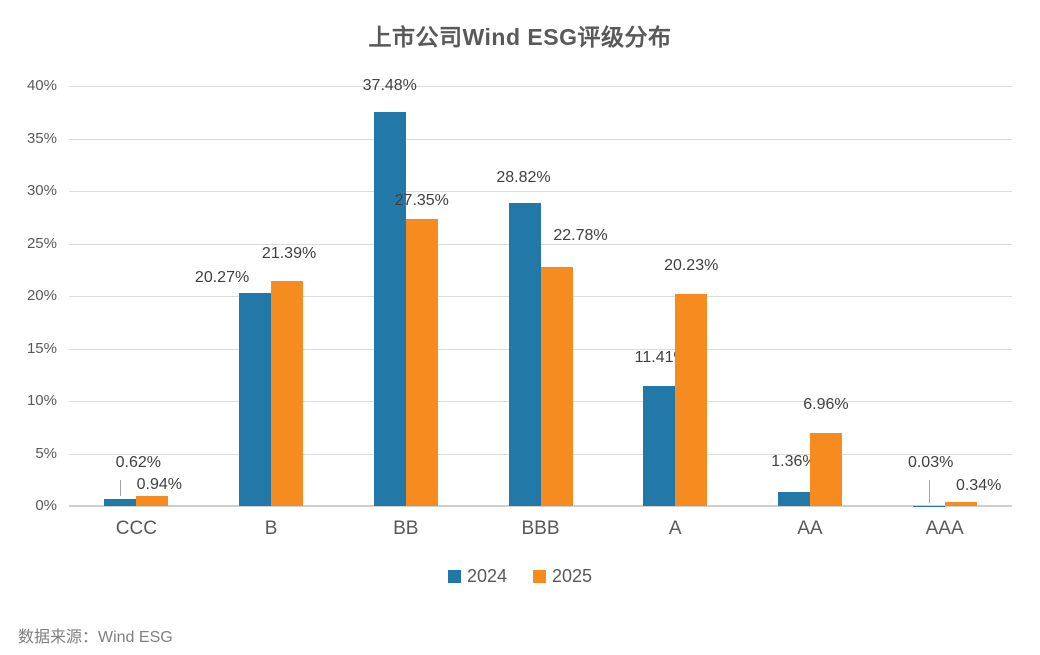  What do you see at coordinates (406, 528) in the screenshot?
I see `x-axis-label-bb: BB` at bounding box center [406, 528].